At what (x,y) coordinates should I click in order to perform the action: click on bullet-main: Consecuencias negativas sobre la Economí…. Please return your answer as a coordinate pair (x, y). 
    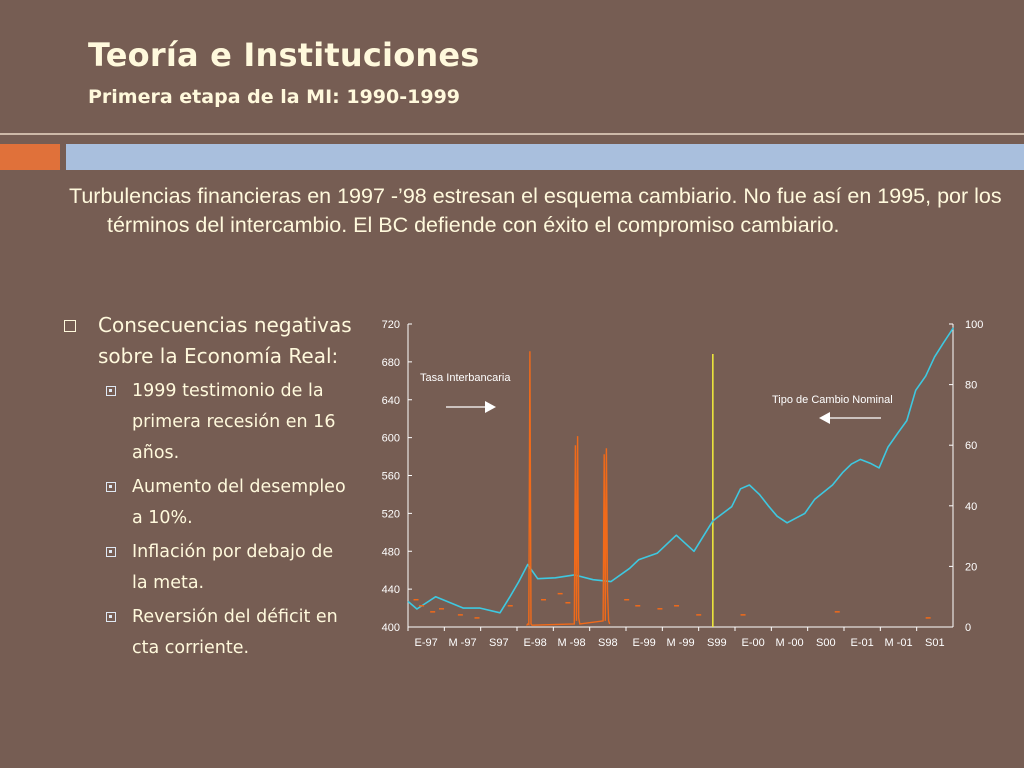
    Looking at the image, I should click on (207, 341).